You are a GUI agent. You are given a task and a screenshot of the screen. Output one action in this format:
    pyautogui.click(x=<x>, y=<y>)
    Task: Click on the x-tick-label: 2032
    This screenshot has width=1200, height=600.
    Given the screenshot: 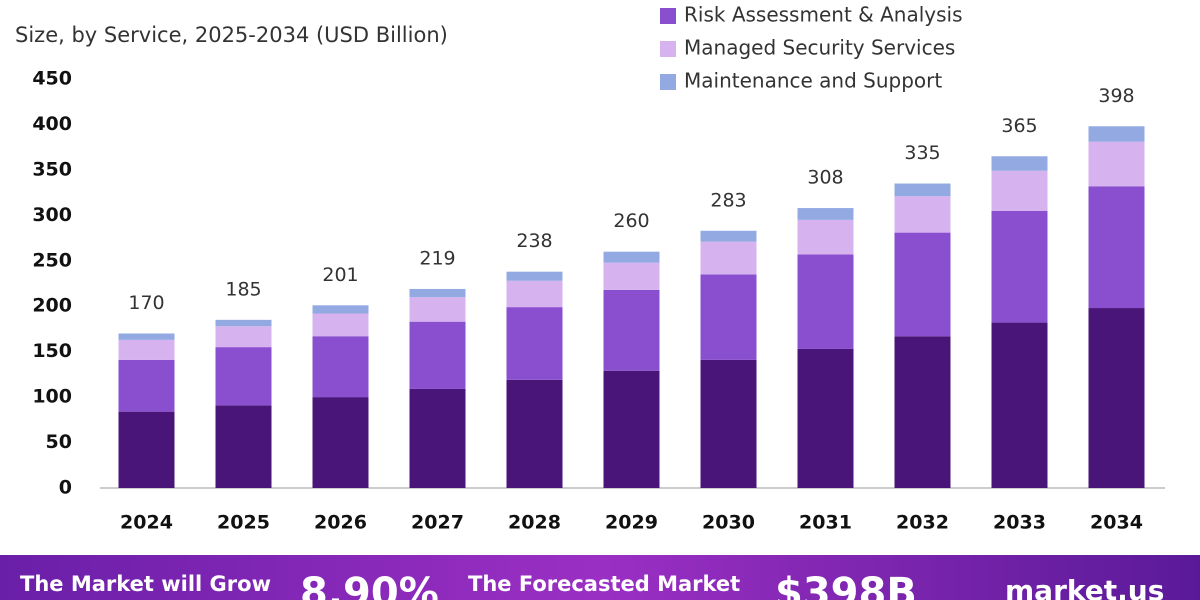 What is the action you would take?
    pyautogui.click(x=922, y=523)
    